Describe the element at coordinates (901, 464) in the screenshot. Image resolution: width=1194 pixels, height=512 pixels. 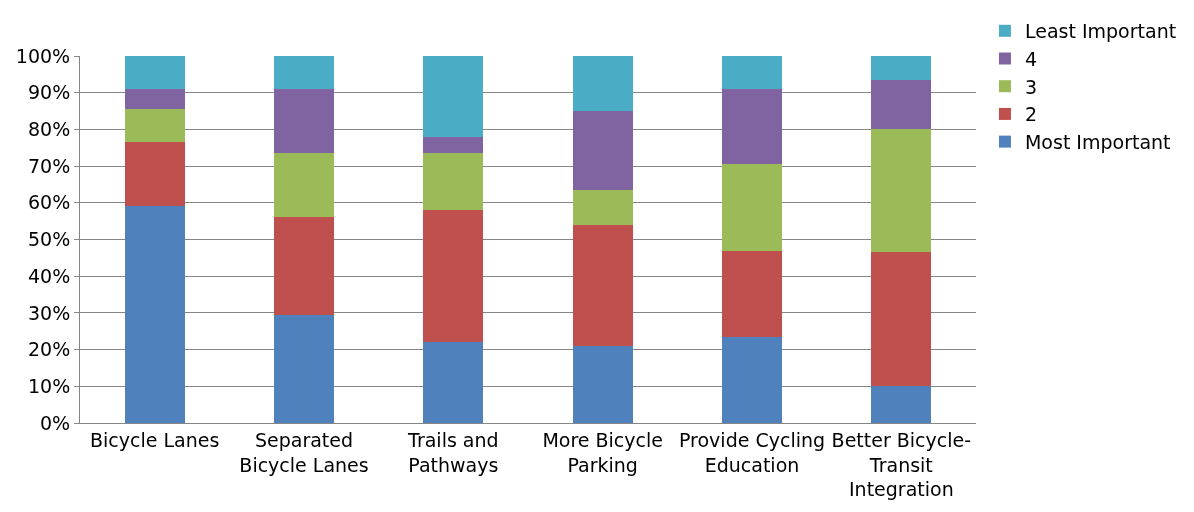
I see `x-tick-label: Better Bicycle-Transit Integration` at that location.